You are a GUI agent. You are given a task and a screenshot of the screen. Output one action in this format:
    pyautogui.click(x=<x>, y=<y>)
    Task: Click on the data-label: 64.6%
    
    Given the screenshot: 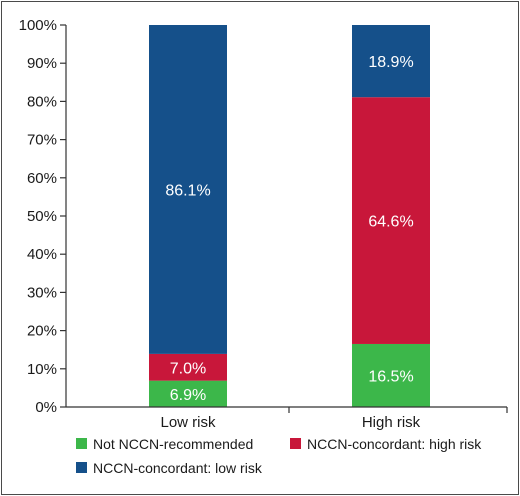 What is the action you would take?
    pyautogui.click(x=390, y=222)
    